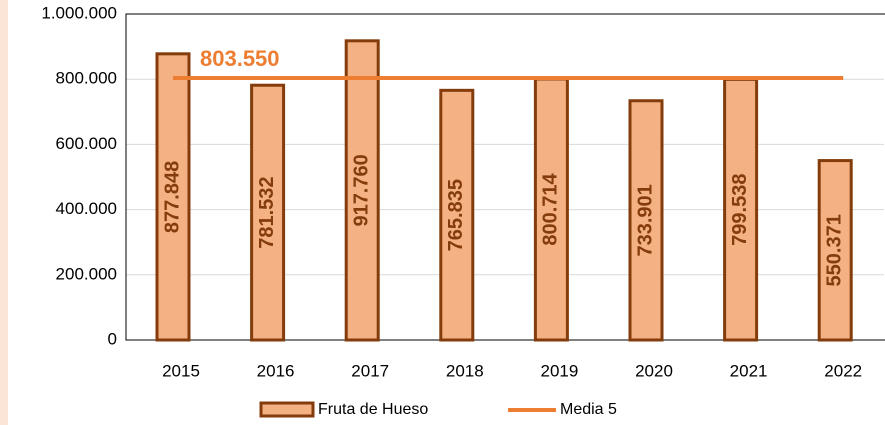  Describe the element at coordinates (465, 370) in the screenshot. I see `x-tick-label: 2018` at that location.